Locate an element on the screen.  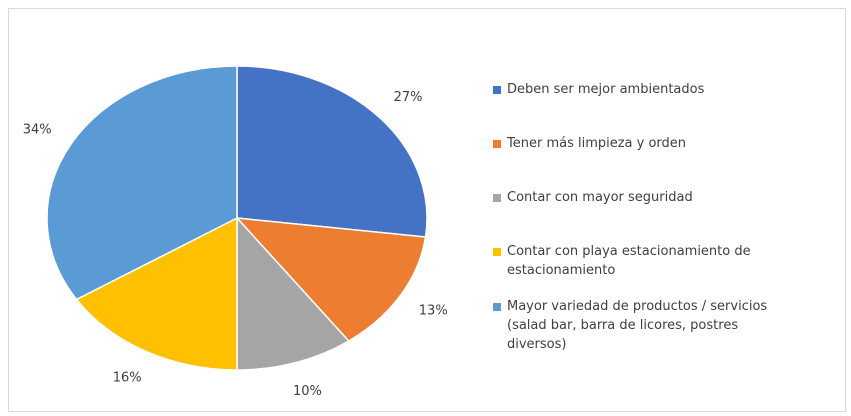
legend-entry: Deben ser mejor ambientados is located at coordinates (638, 89).